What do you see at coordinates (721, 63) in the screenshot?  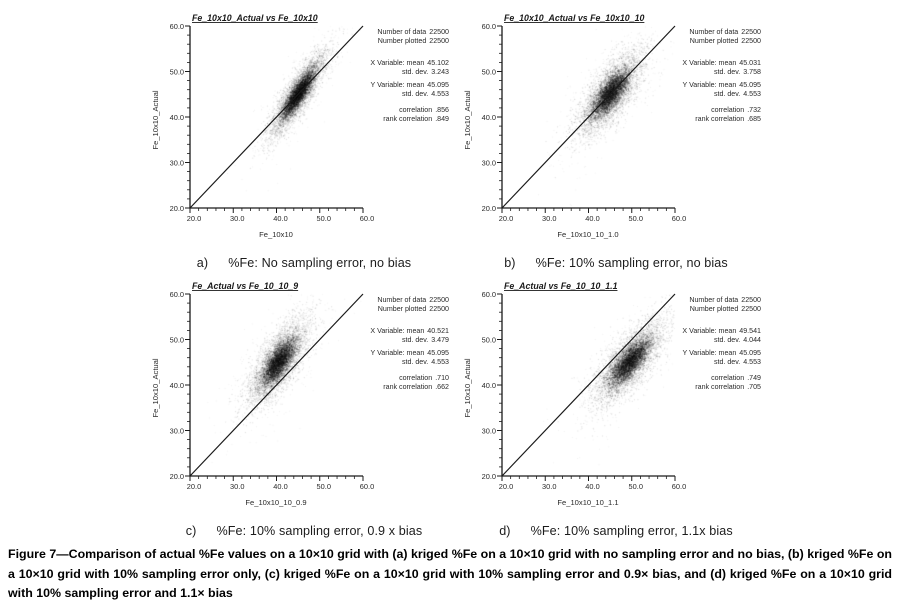 I see `stat-line: X Variable: mean 45.031` at bounding box center [721, 63].